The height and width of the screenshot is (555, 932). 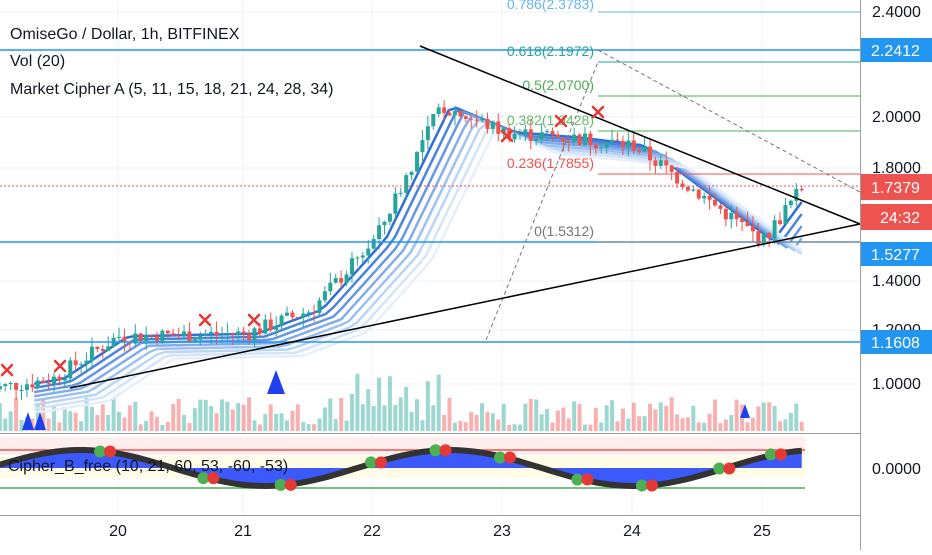 I want to click on time-label: 25, so click(x=762, y=531).